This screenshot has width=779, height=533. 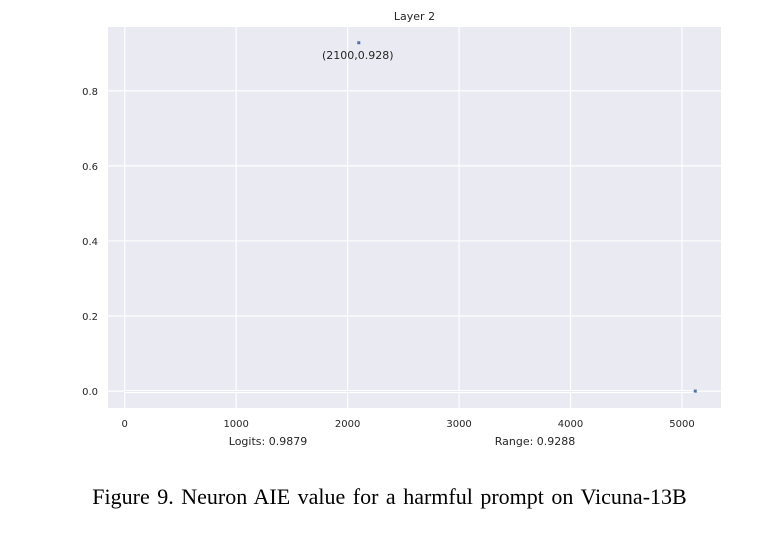 I want to click on y-tick-label: 0.4, so click(x=90, y=242).